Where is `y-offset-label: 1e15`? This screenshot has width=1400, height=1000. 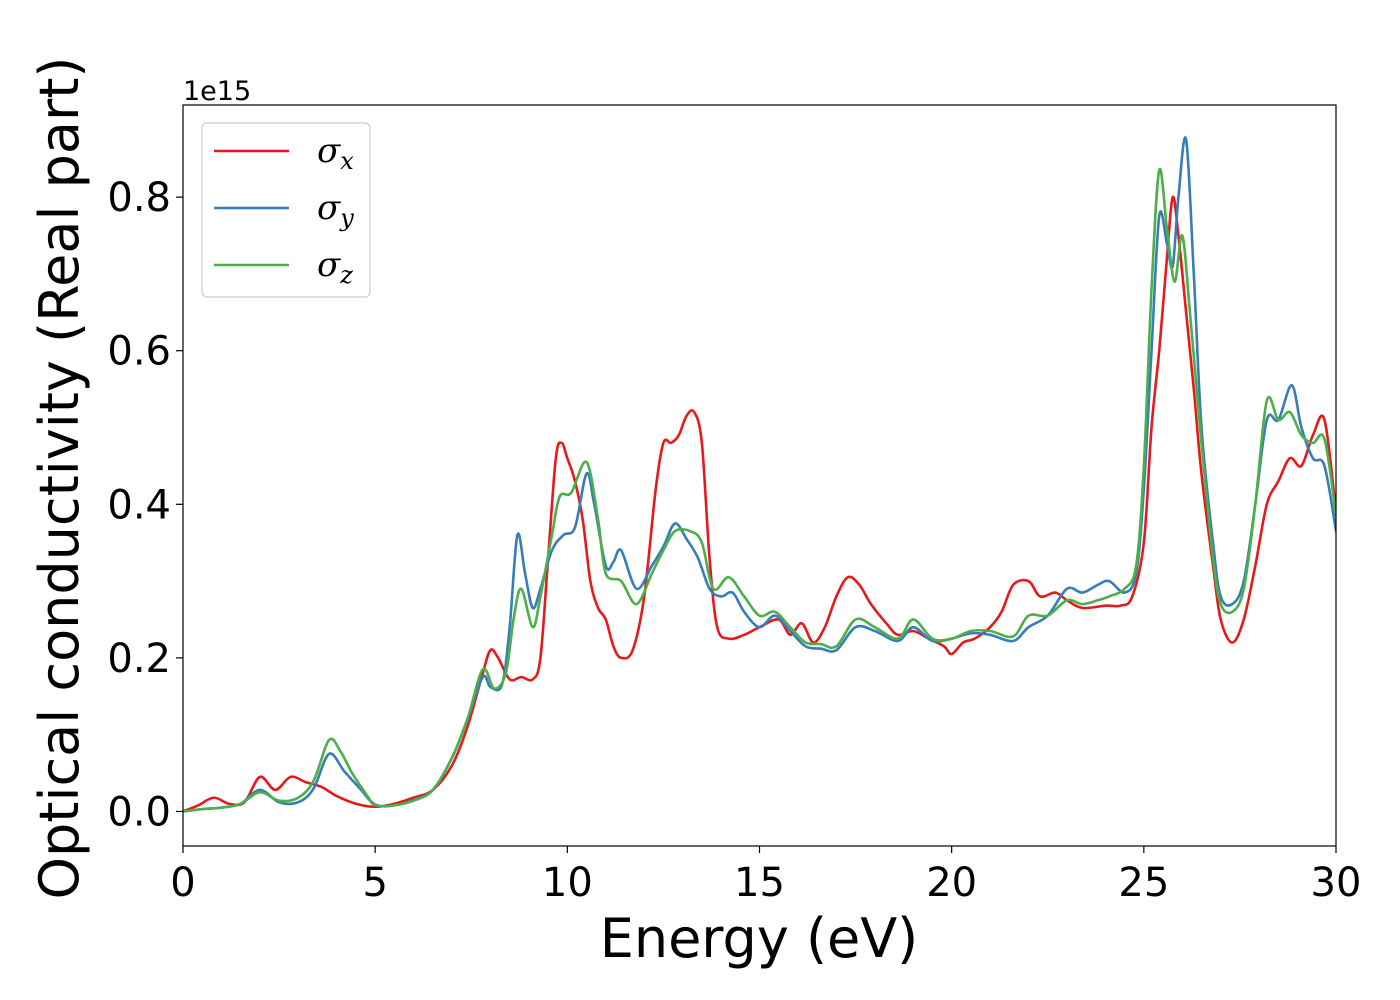 y-offset-label: 1e15 is located at coordinates (217, 91).